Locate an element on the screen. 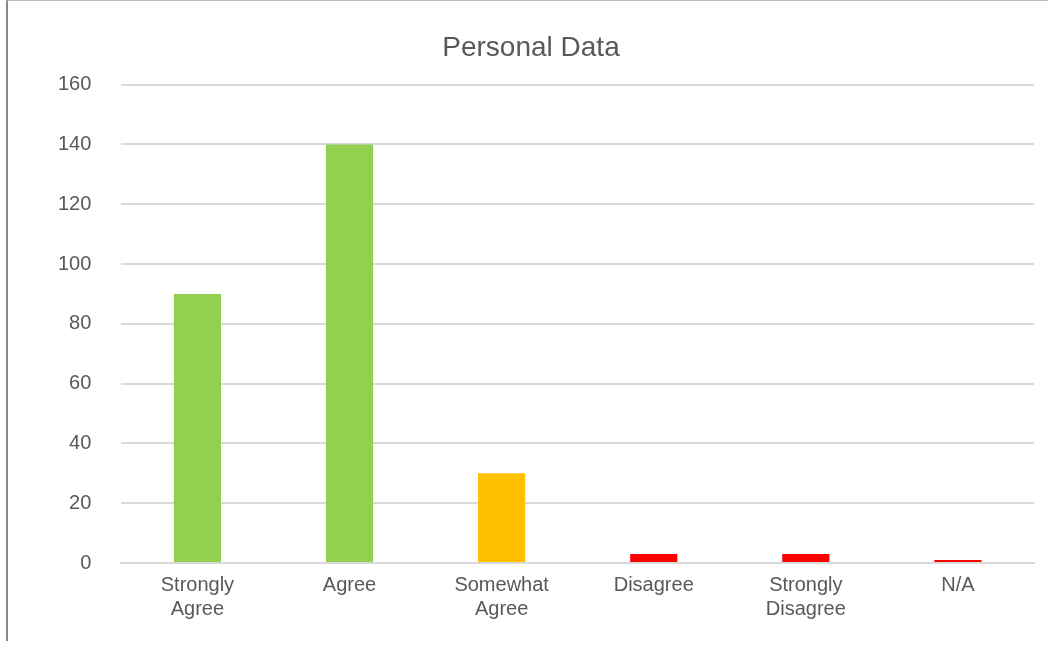  x-tick-label: Strongly Agree is located at coordinates (197, 595).